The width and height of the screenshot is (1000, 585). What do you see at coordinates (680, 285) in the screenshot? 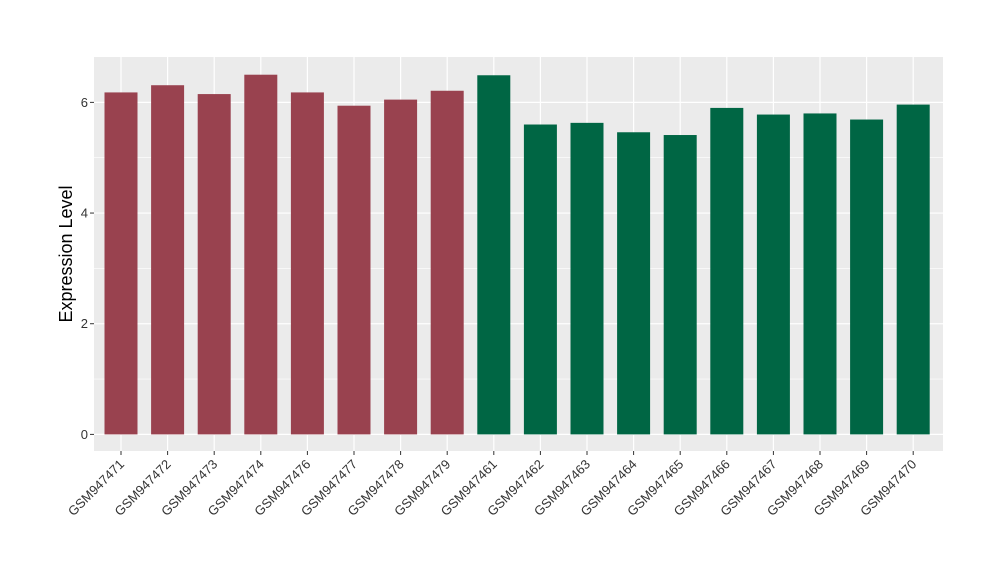
I see `bar-GSM947465` at bounding box center [680, 285].